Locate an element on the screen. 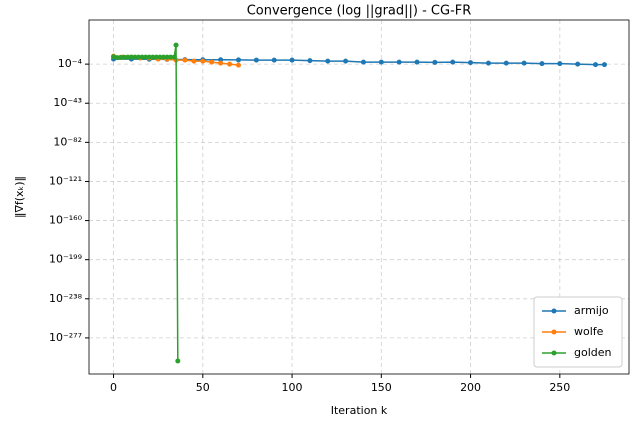 This screenshot has height=434, width=641. chart-title: Convergence (log ||grad||) - CG-FR is located at coordinates (359, 11).